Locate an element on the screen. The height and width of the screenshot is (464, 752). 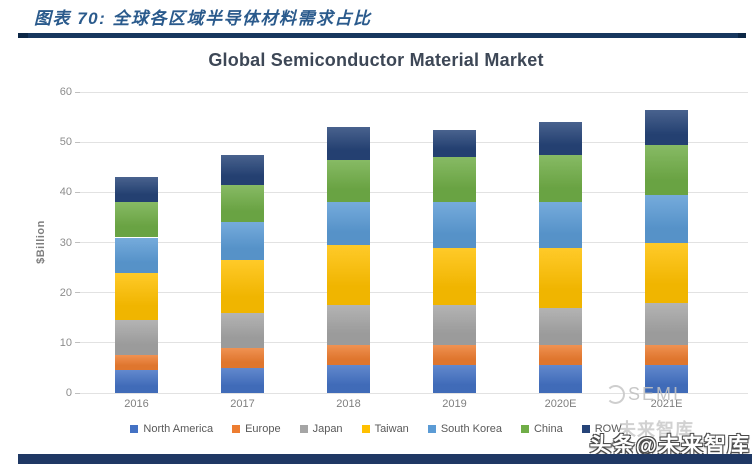
x-axis-label-2018: 2018 is located at coordinates (348, 404).